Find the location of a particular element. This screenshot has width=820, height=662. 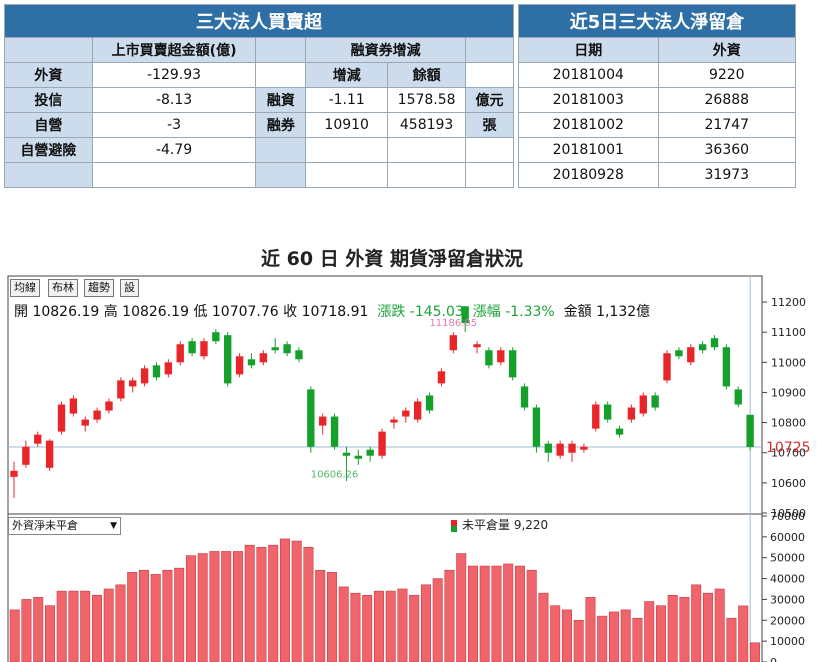

margin-change: 10910 is located at coordinates (347, 125).